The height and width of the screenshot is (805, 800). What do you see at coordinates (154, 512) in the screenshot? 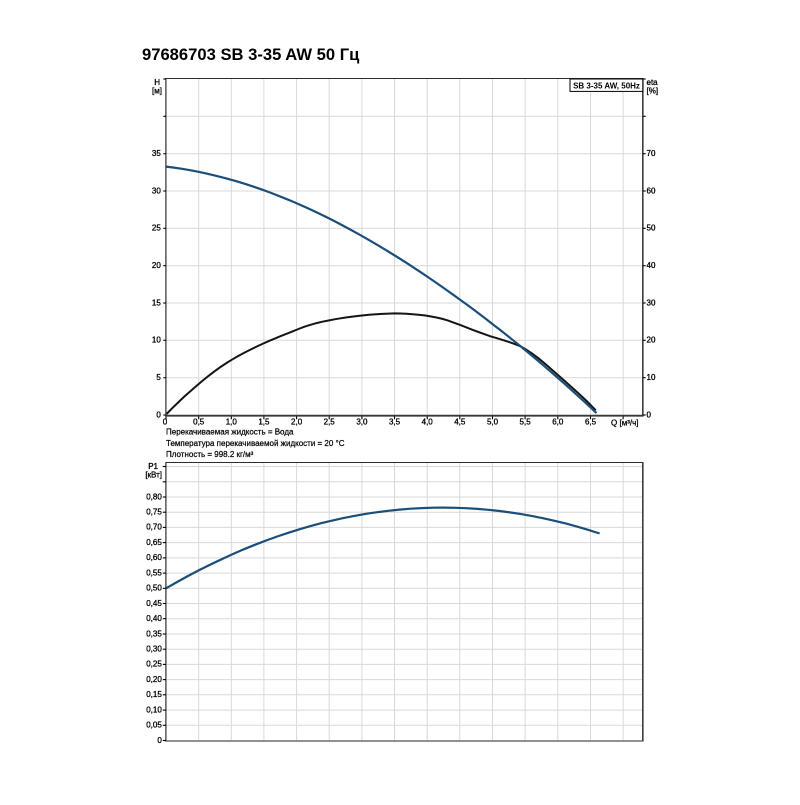
I see `svg-text: 0,75` at bounding box center [154, 512].